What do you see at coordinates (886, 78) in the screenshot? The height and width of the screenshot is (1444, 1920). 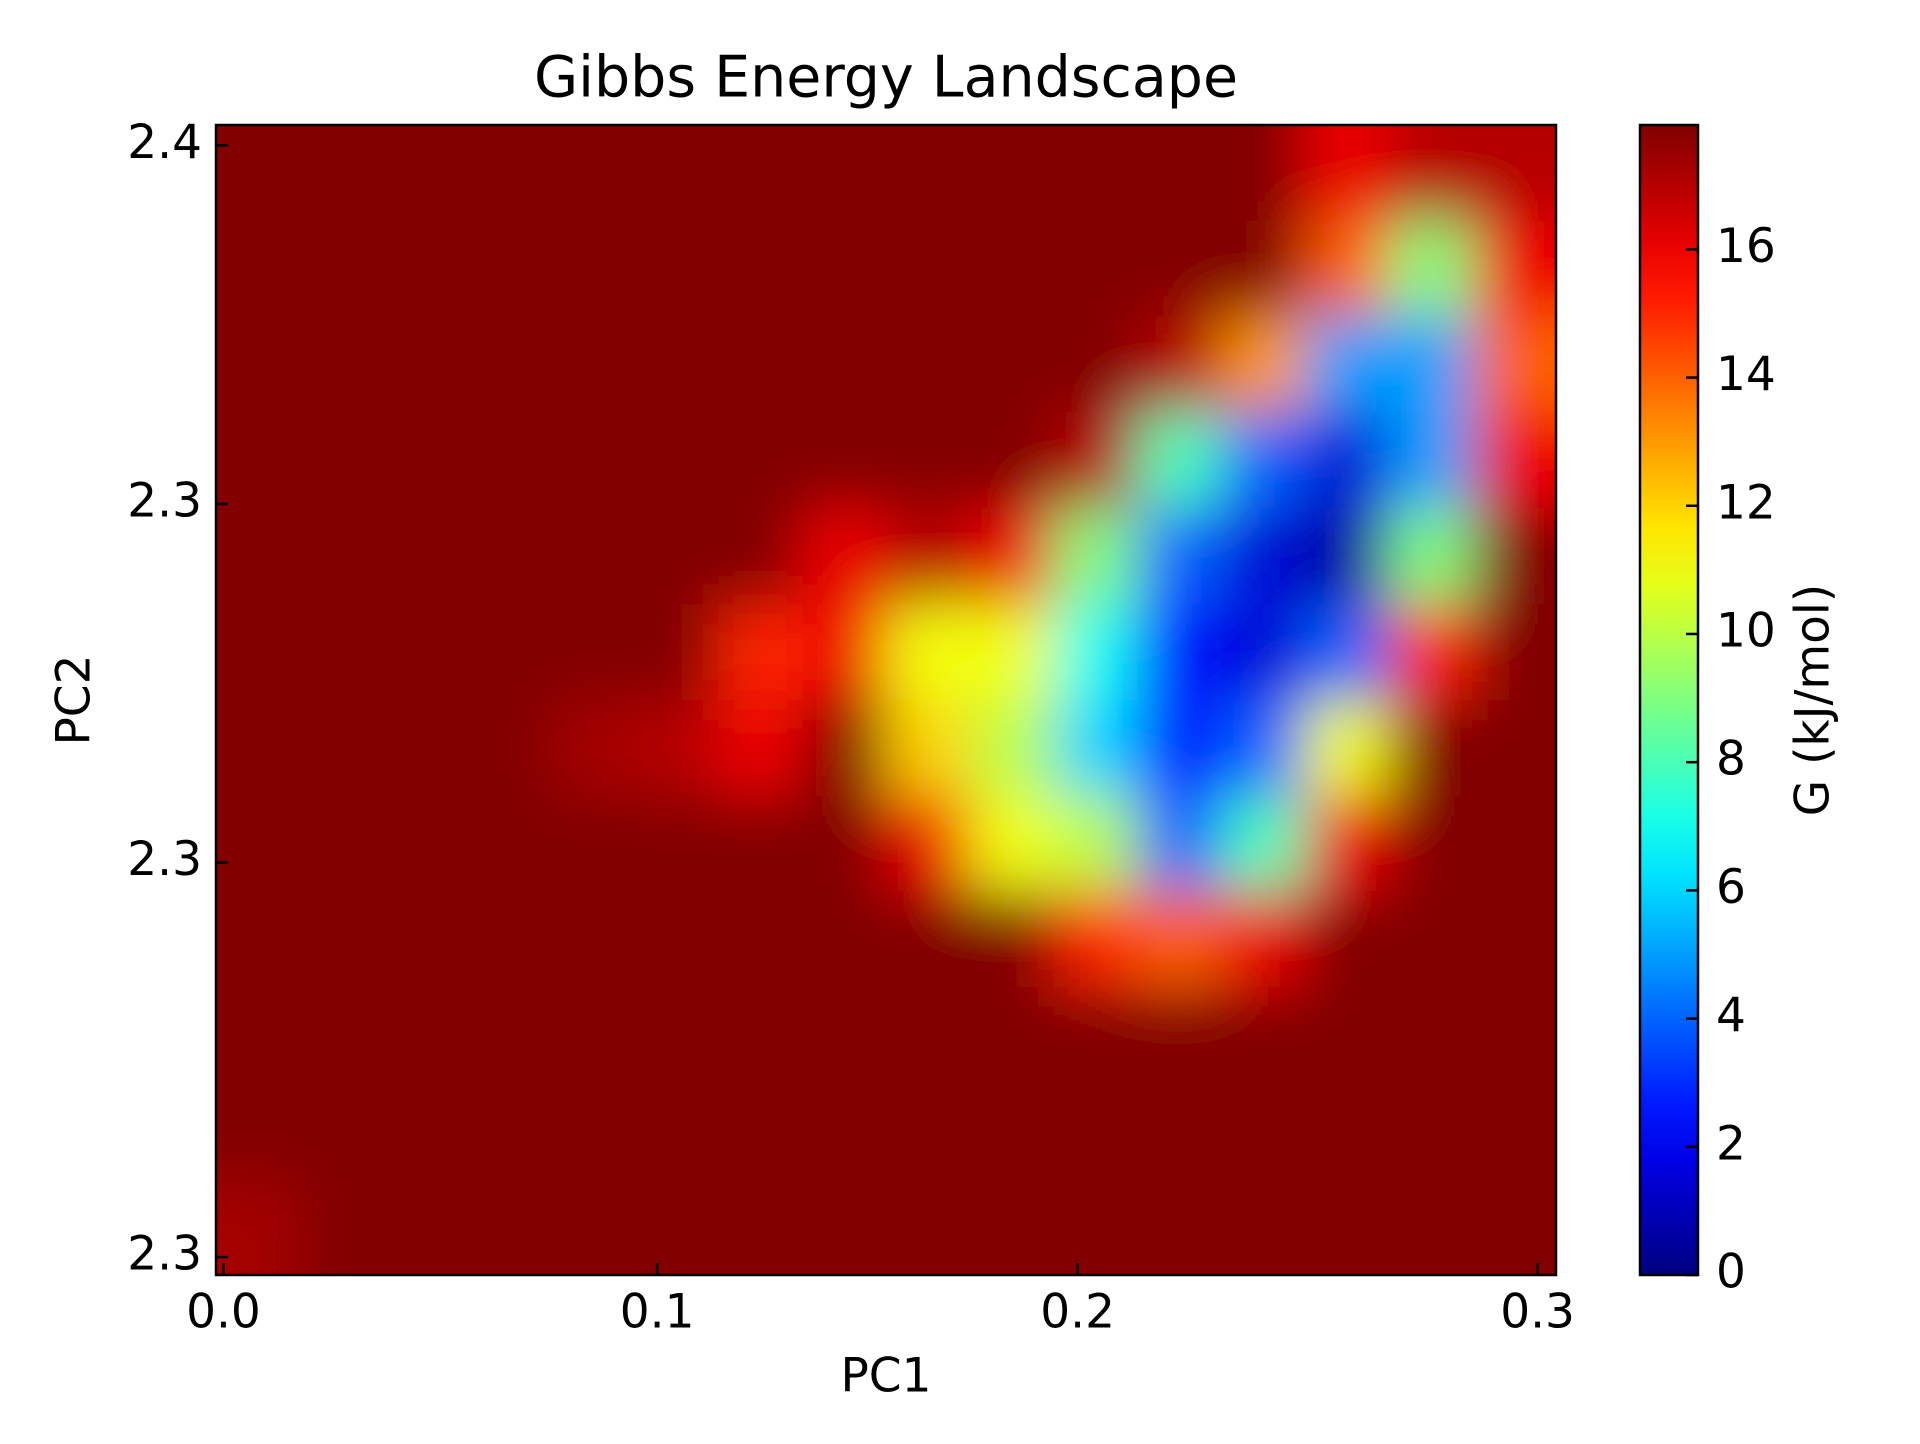 I see `chart-title: Gibbs Energy Landscape` at bounding box center [886, 78].